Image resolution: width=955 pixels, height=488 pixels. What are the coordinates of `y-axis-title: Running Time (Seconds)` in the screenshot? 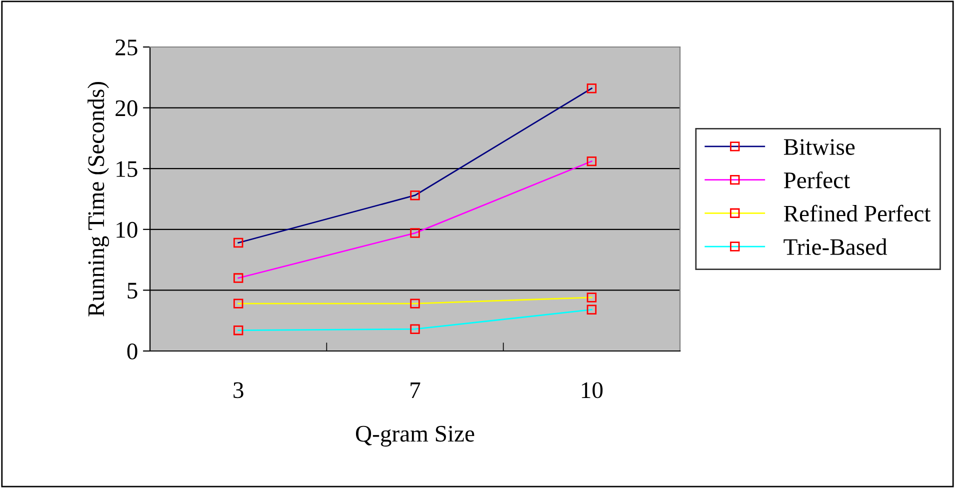 It's located at (99, 199).